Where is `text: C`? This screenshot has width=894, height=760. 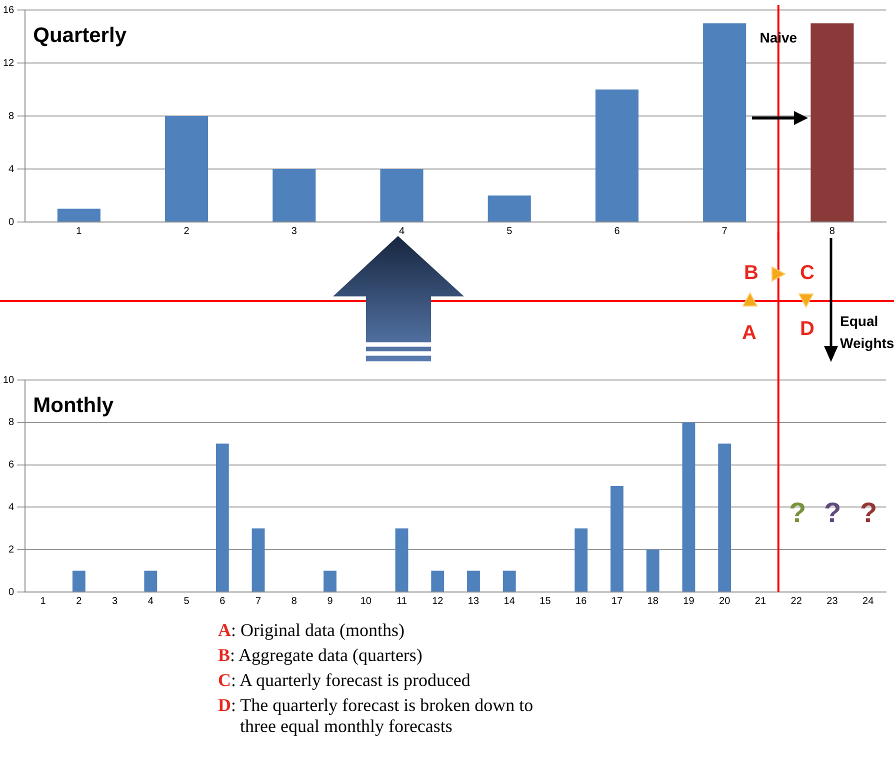
text: C is located at coordinates (807, 273).